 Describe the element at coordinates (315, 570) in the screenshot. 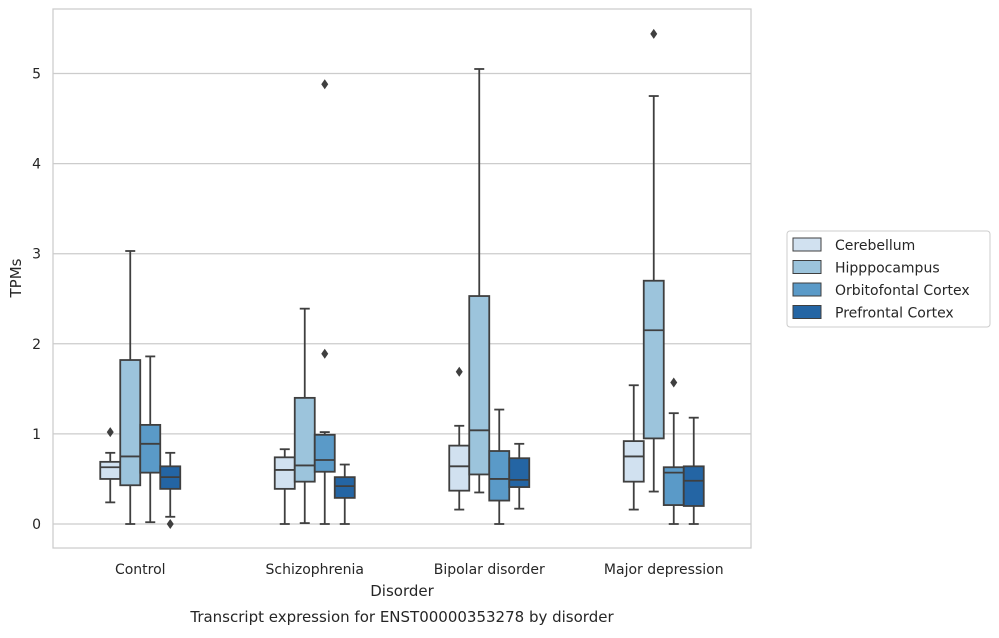

I see `x-tick-label: Schizophrenia` at that location.